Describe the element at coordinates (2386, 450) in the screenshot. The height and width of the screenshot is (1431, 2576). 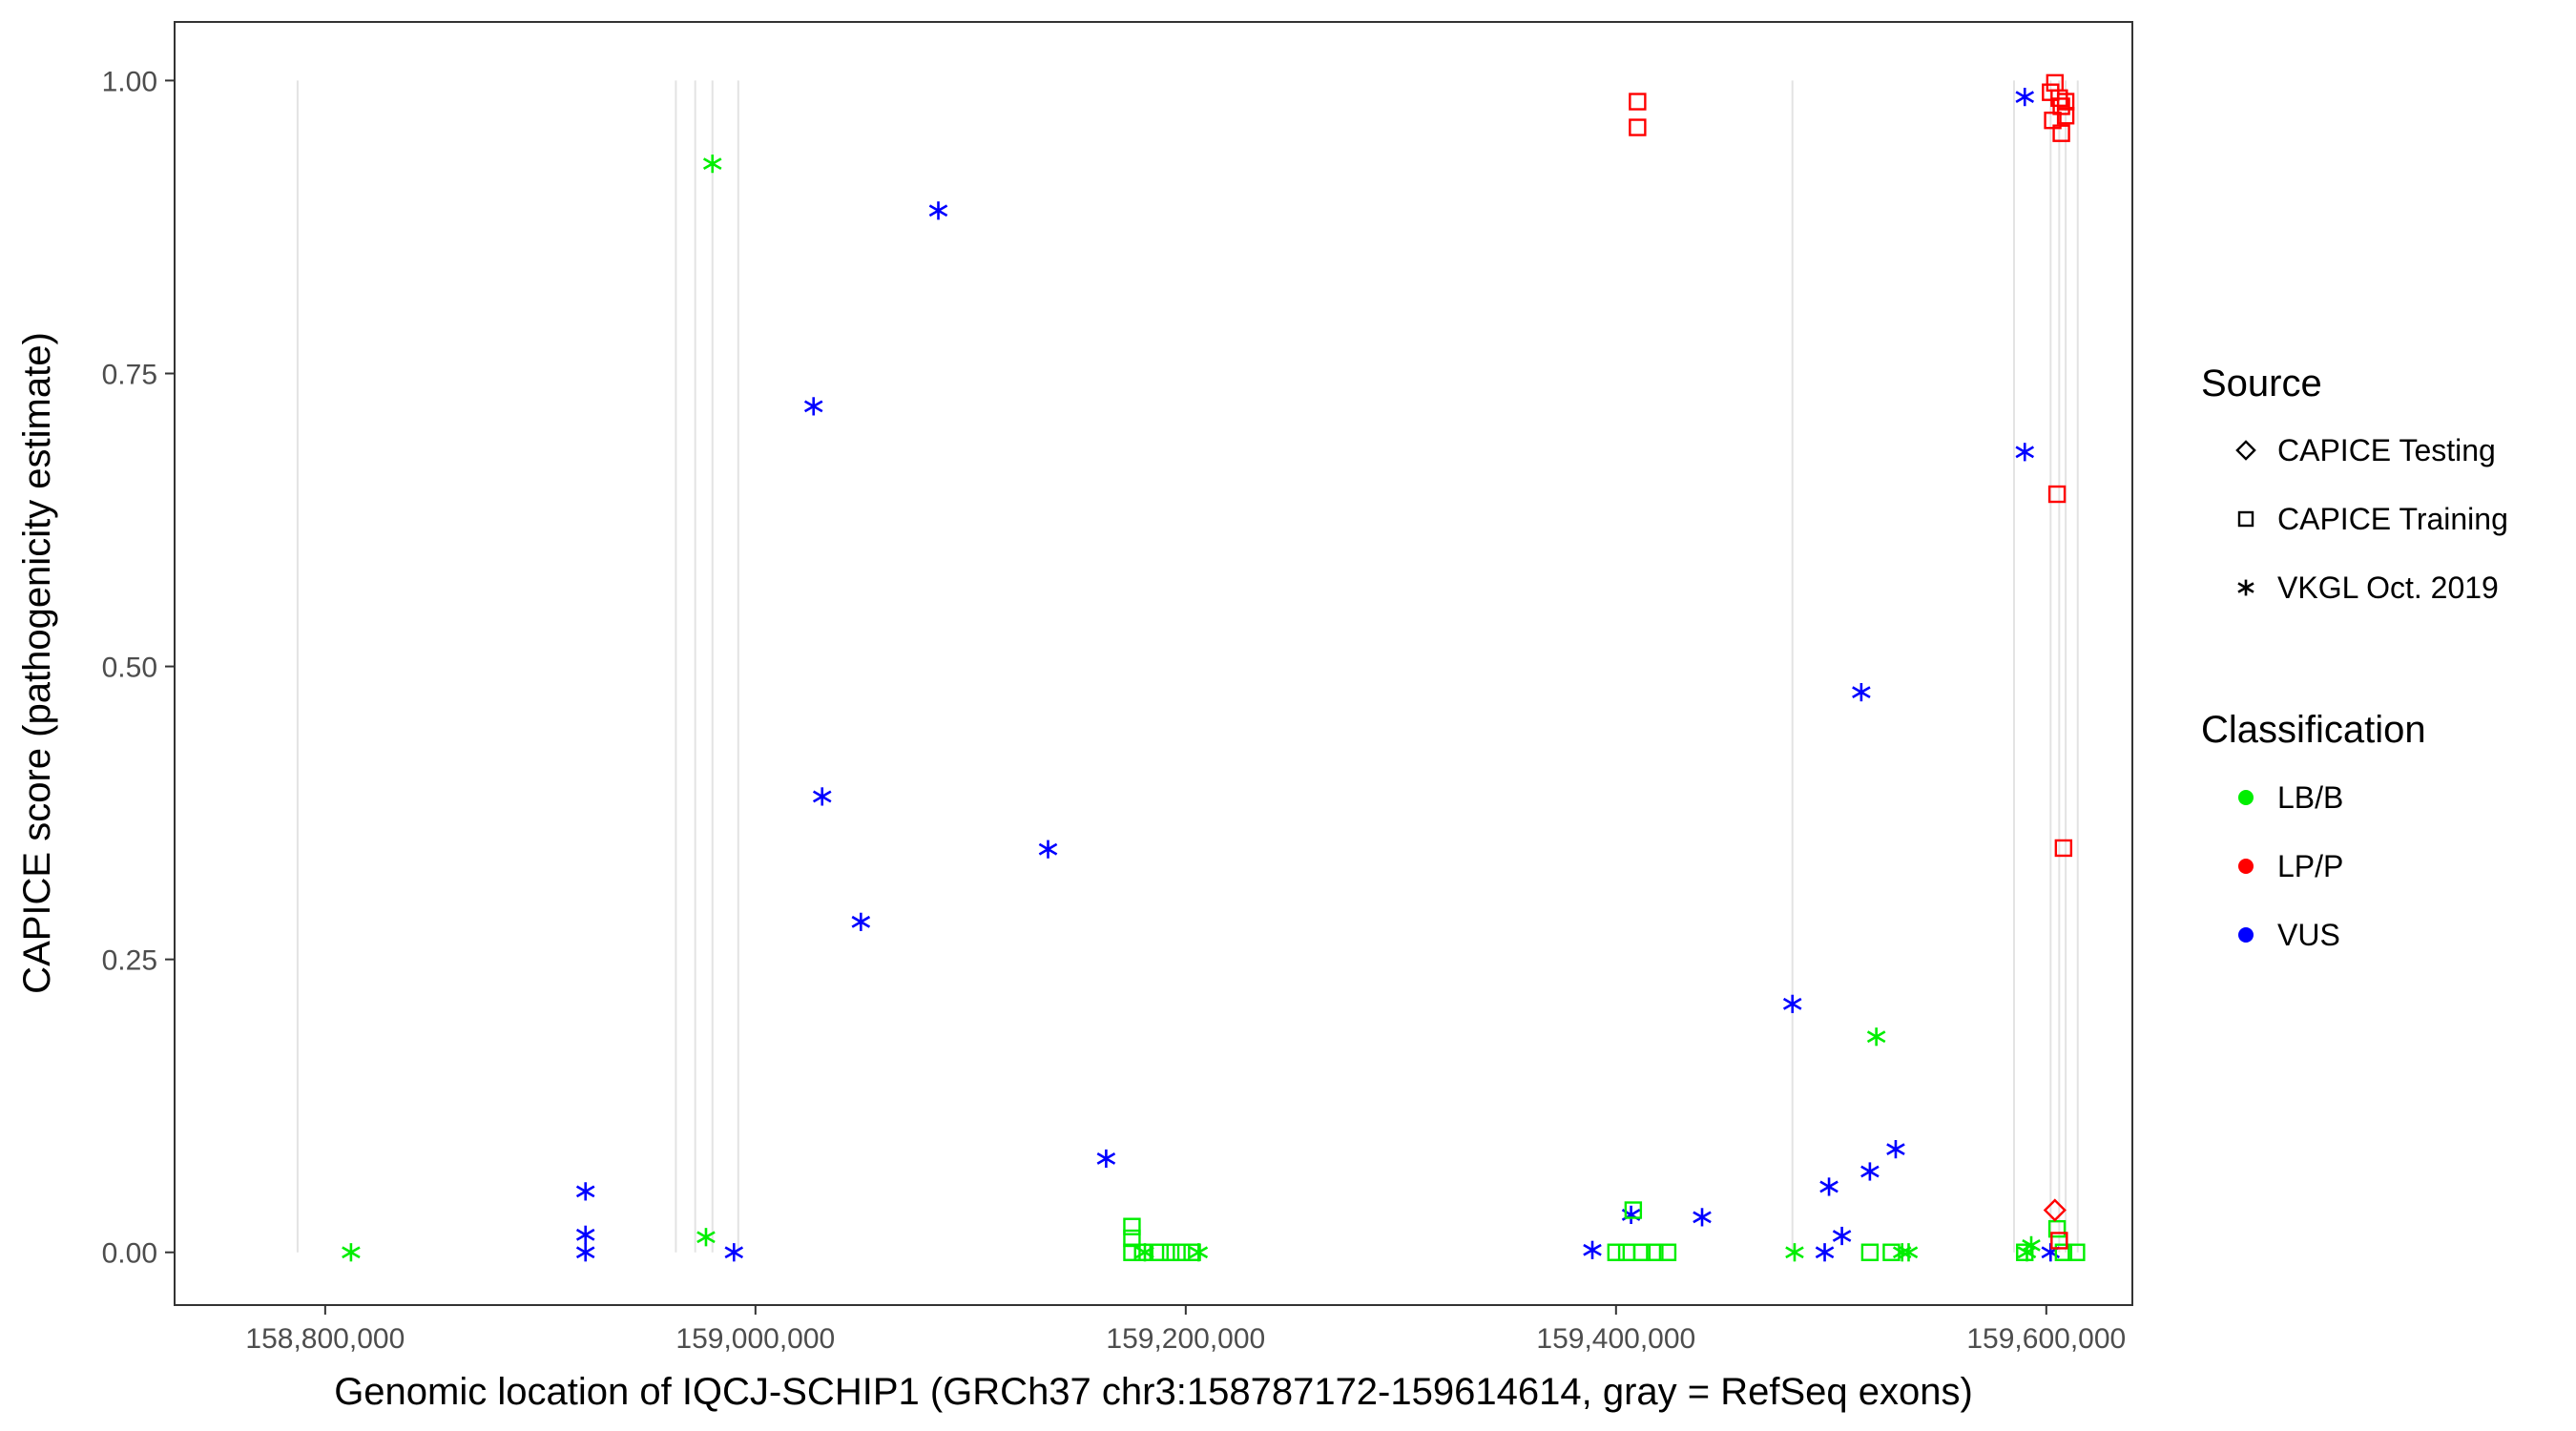
I see `legend-source-label: CAPICE Testing` at that location.